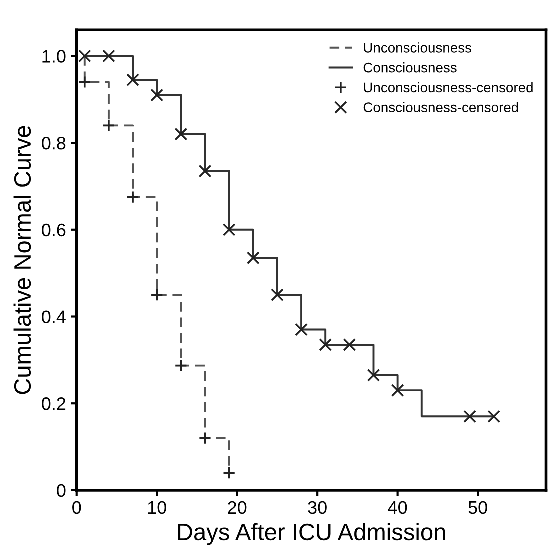 This screenshot has height=548, width=549. What do you see at coordinates (418, 47) in the screenshot?
I see `legend-label: Unconsciousness` at bounding box center [418, 47].